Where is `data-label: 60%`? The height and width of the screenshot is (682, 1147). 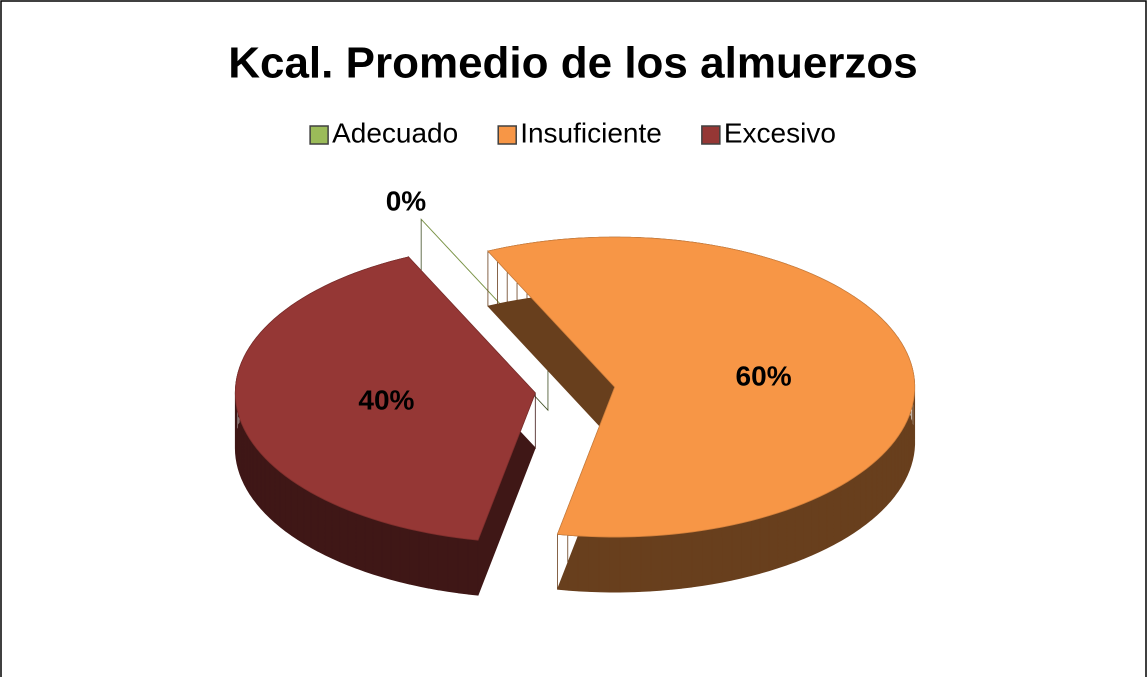
data-label: 60% is located at coordinates (764, 375).